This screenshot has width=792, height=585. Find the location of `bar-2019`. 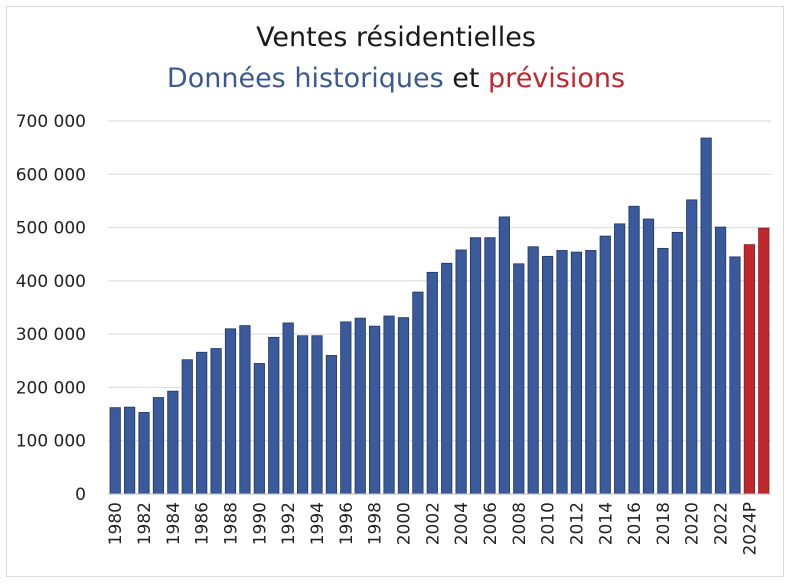

bar-2019 is located at coordinates (677, 363).